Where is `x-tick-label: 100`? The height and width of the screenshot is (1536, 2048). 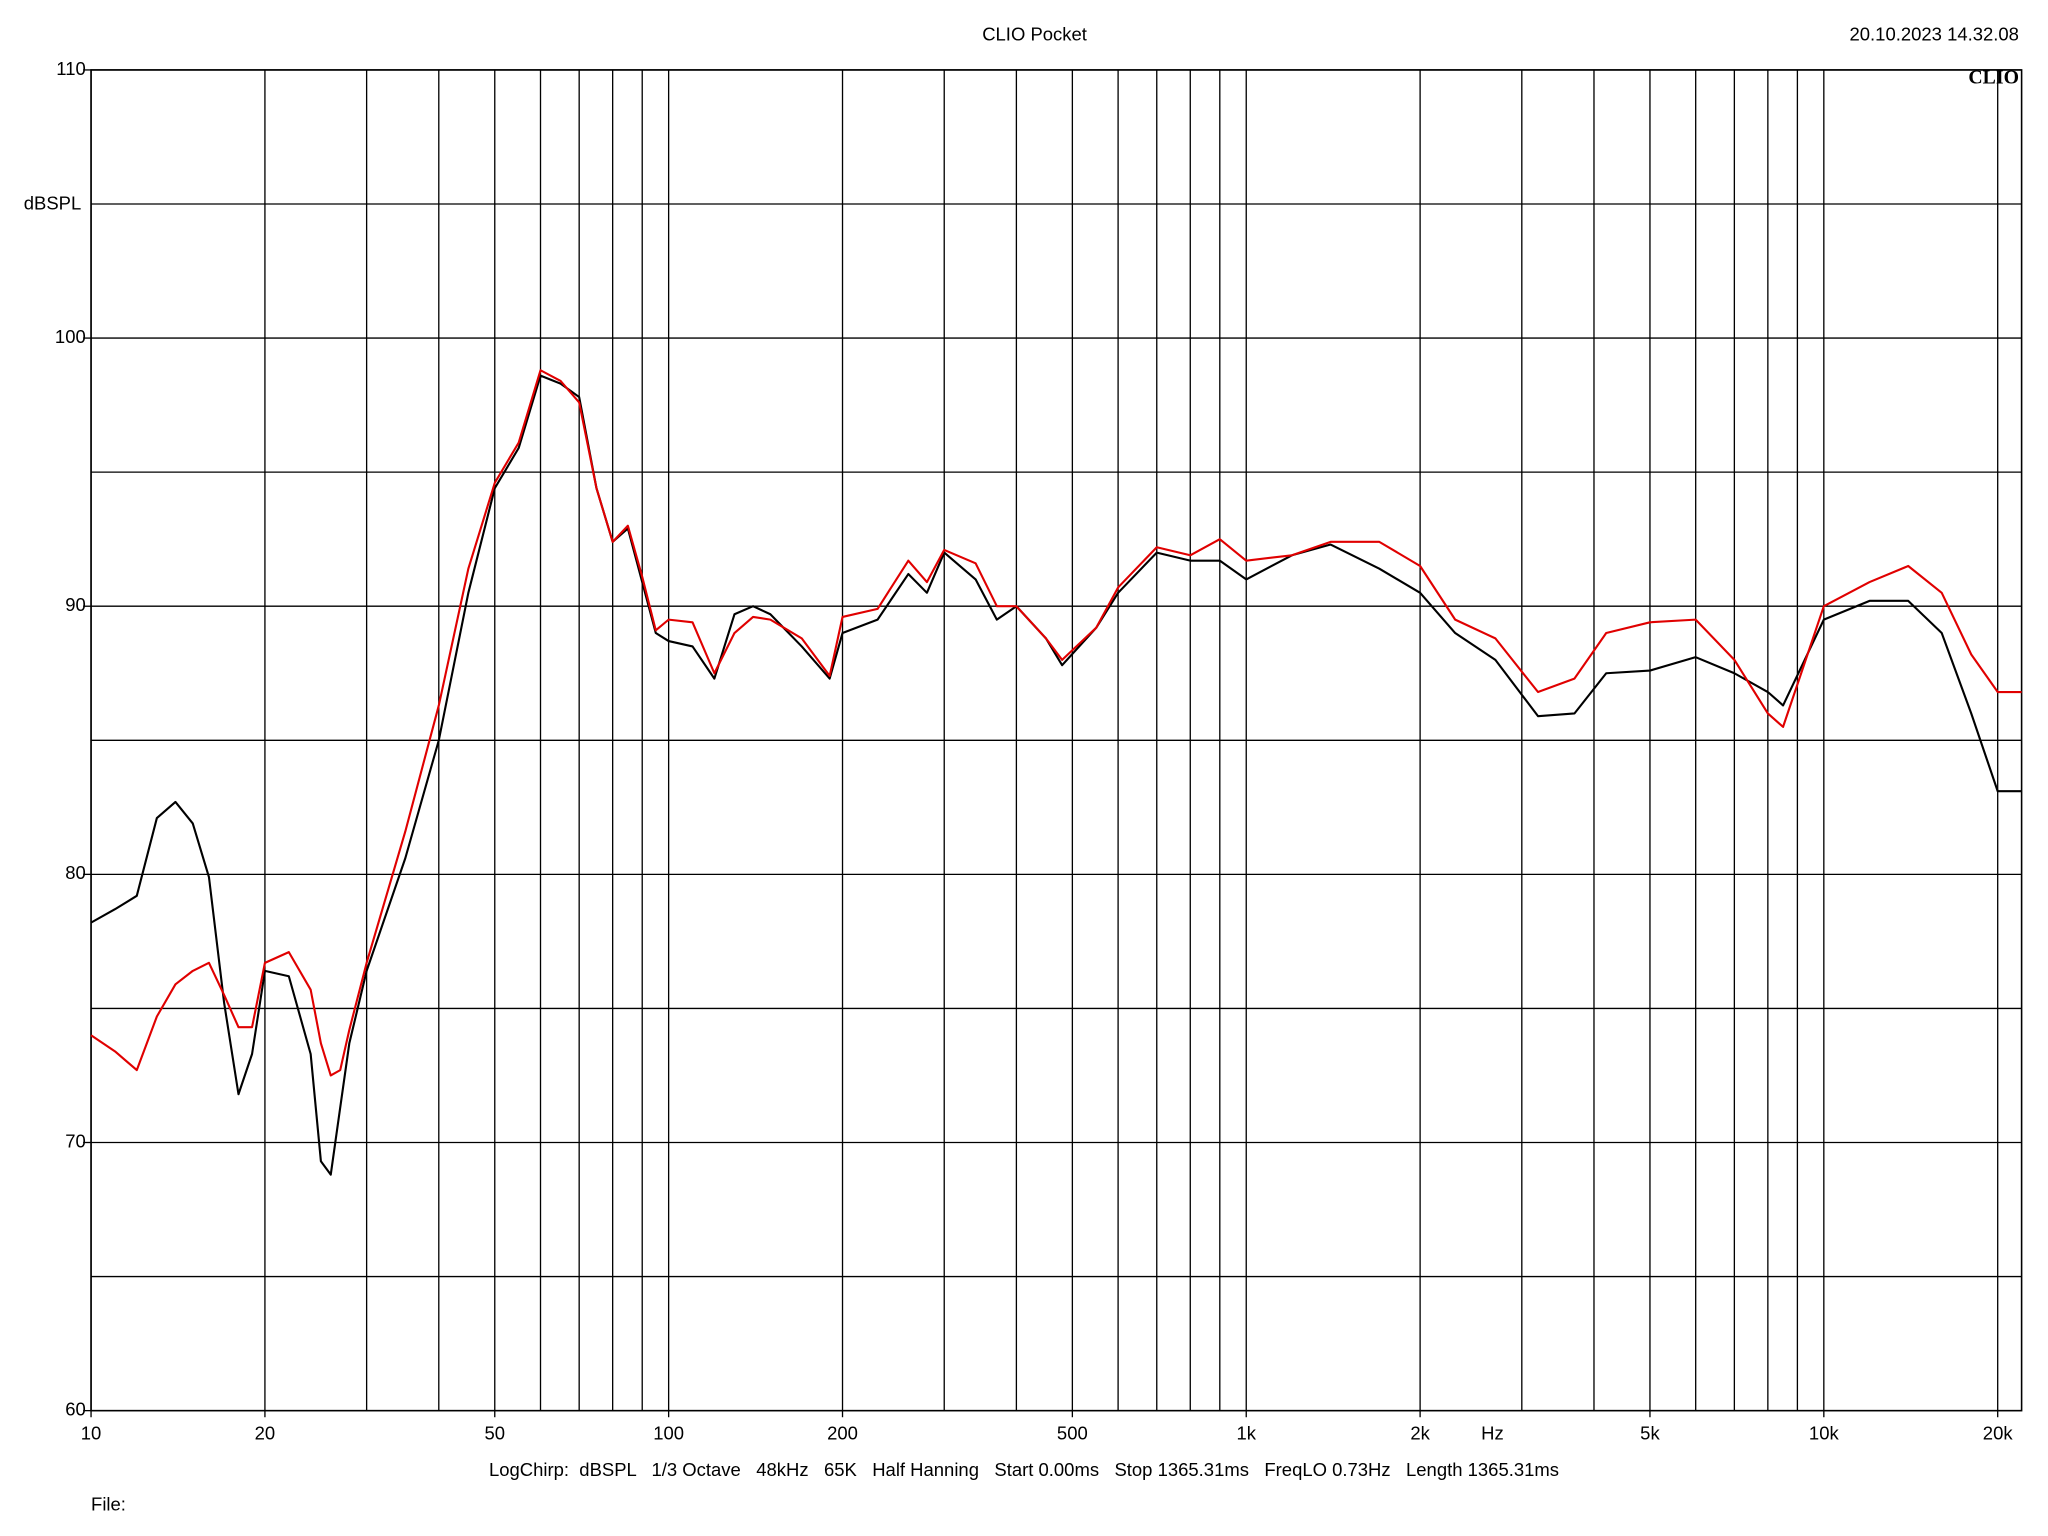 x-tick-label: 100 is located at coordinates (668, 1432).